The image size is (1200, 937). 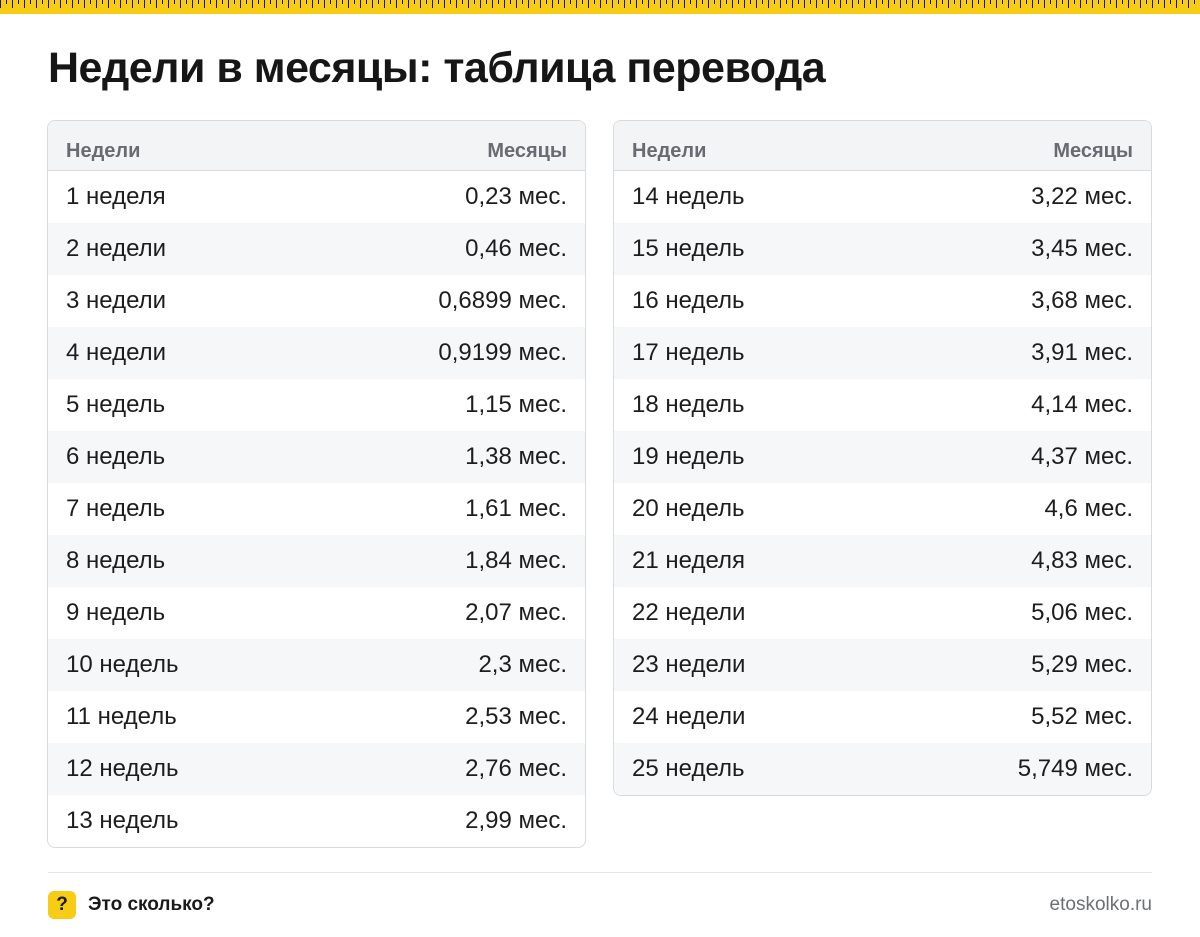 What do you see at coordinates (1082, 716) in the screenshot?
I see `row-months: 5,52 мес.` at bounding box center [1082, 716].